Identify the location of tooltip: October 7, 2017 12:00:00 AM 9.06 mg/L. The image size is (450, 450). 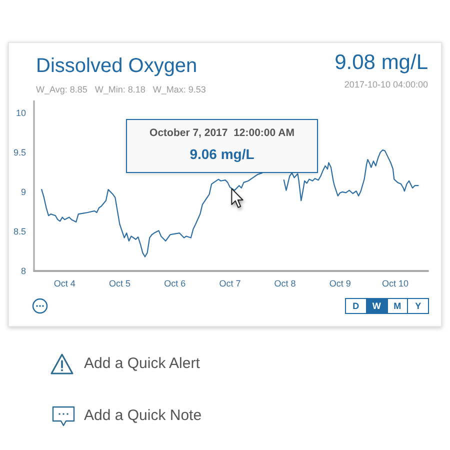
(222, 146).